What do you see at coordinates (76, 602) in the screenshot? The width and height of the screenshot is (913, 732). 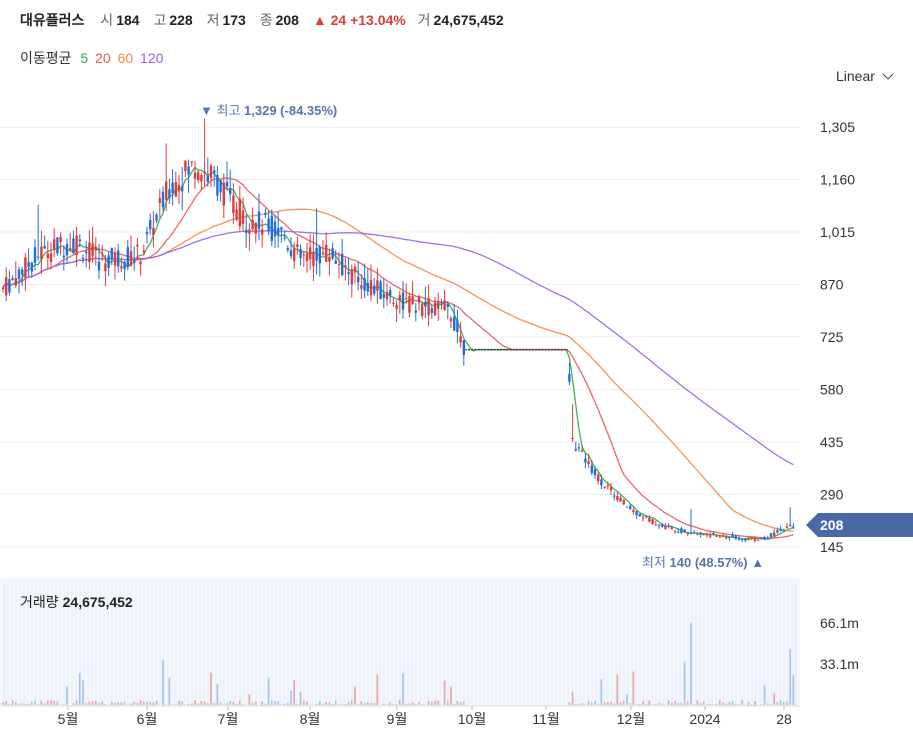 I see `volume-panel-label: 거래량 24,675,452` at bounding box center [76, 602].